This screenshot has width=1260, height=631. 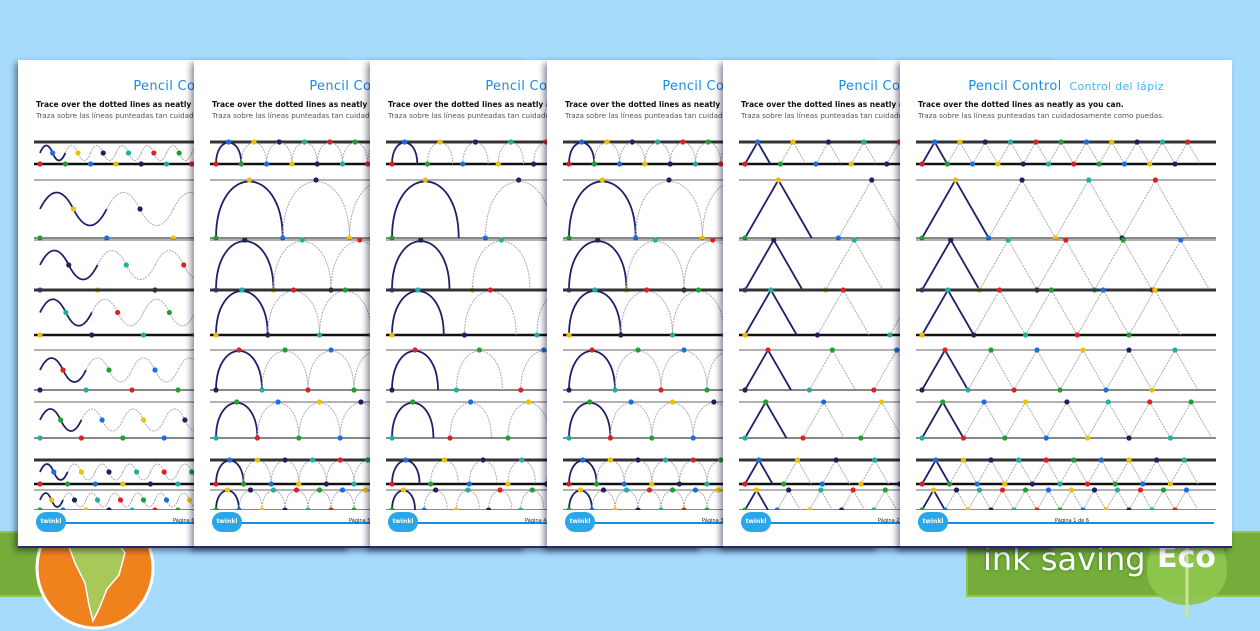 I want to click on title-es: Control del lápiz, so click(x=1116, y=86).